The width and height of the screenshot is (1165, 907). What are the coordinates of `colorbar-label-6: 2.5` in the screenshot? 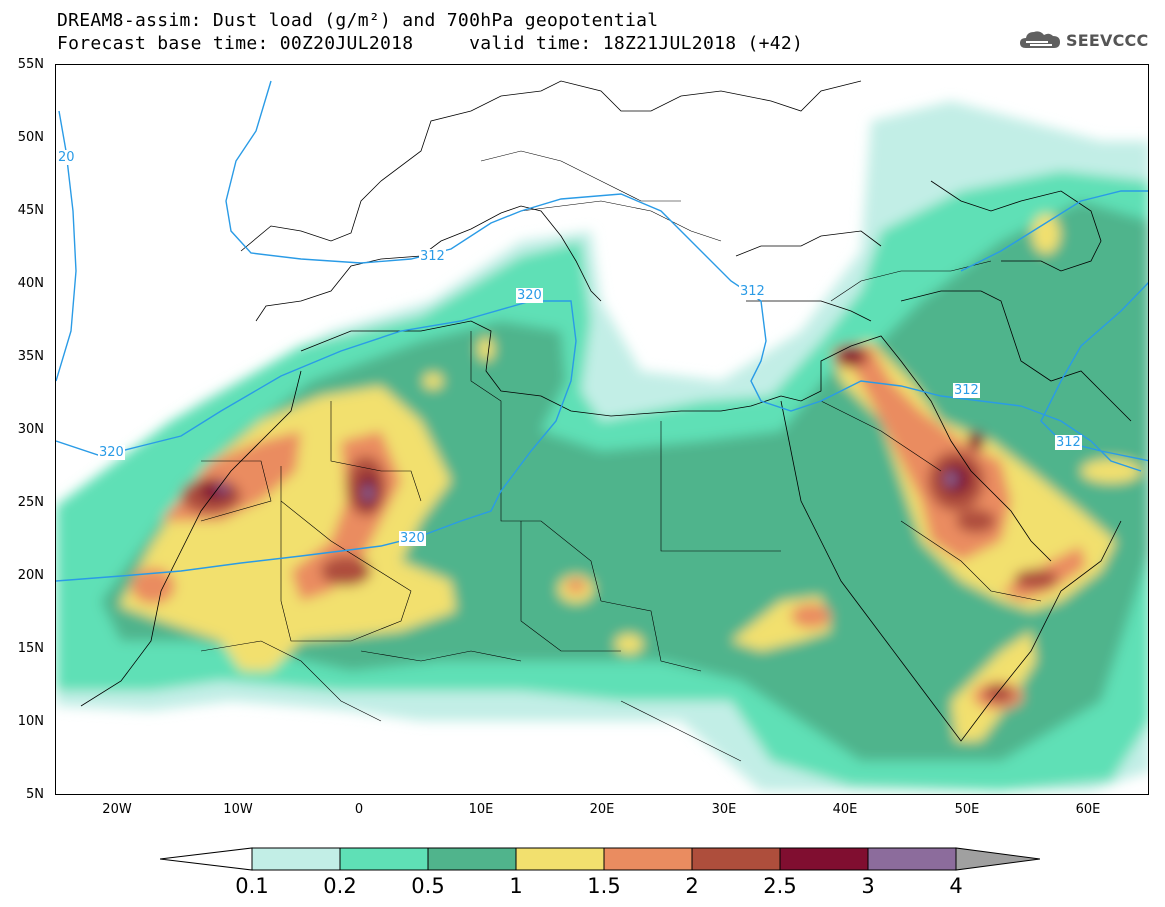 It's located at (780, 886).